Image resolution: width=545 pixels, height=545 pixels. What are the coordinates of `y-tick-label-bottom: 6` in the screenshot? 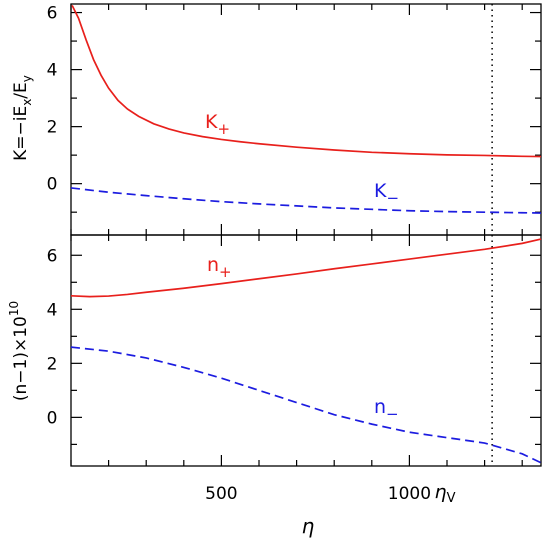 It's located at (52, 256).